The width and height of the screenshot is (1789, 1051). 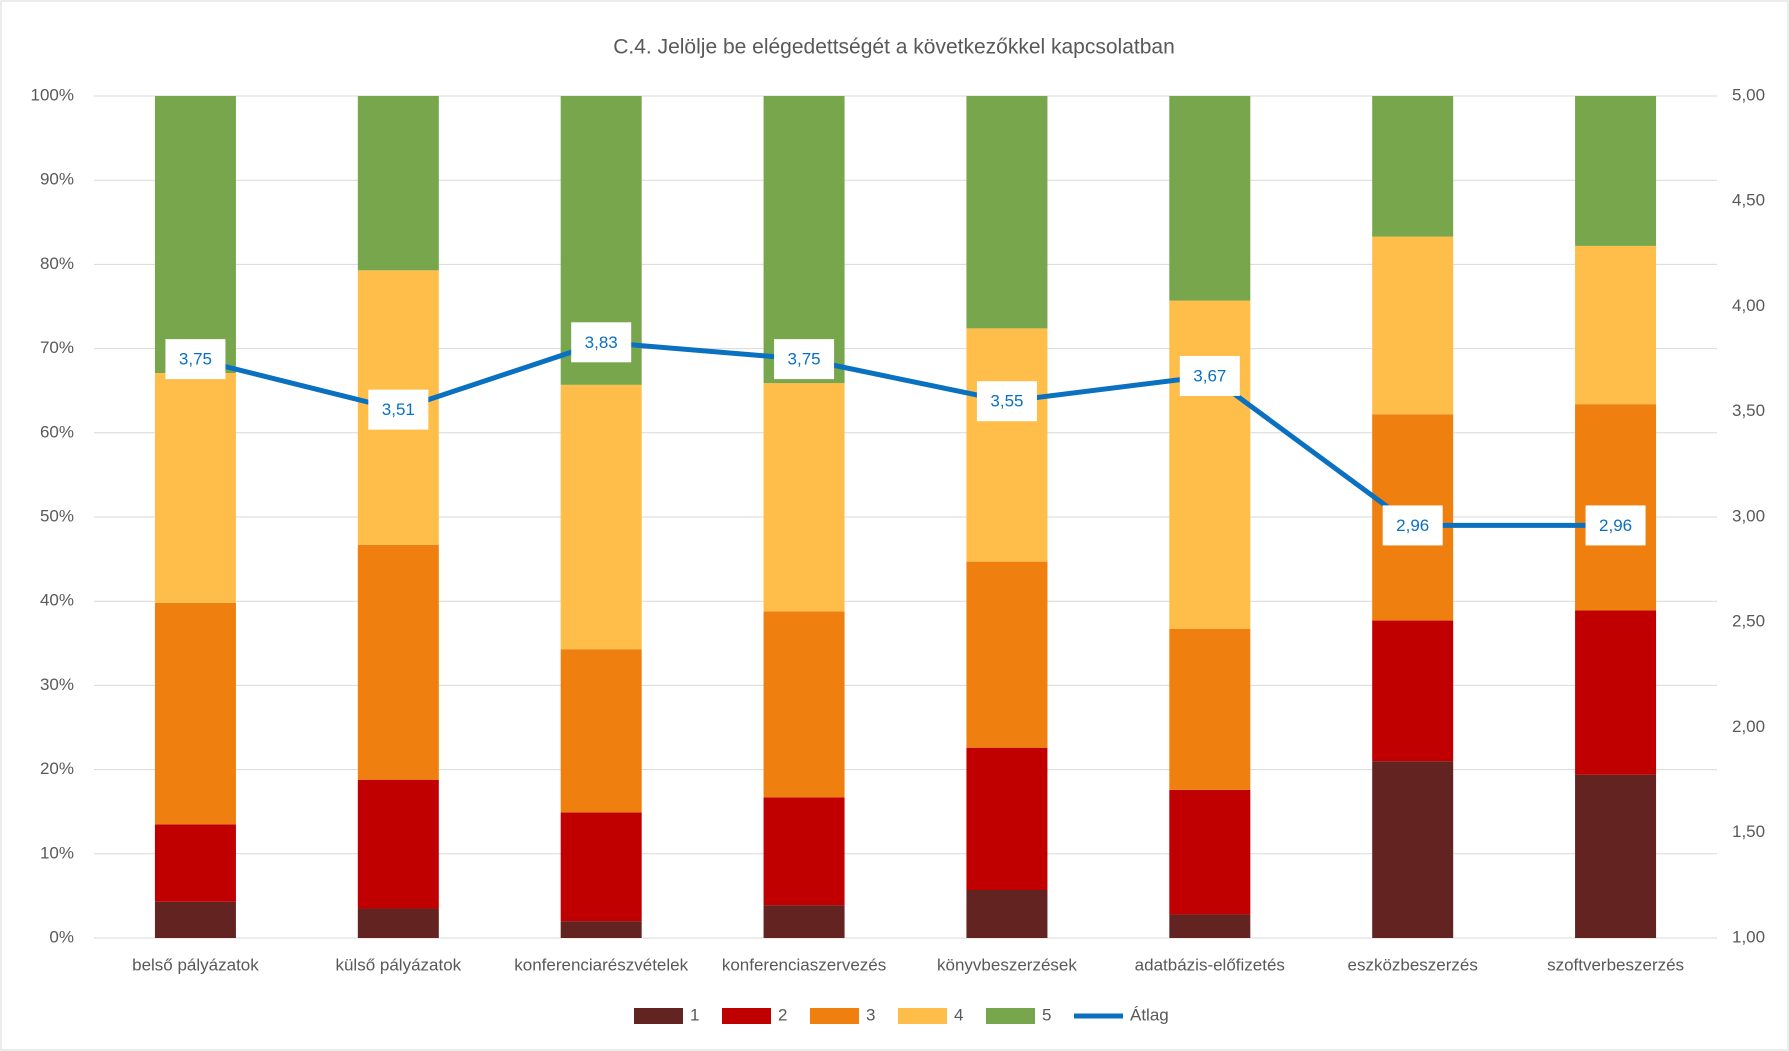 I want to click on y2-tick-label: 2,00, so click(x=1748, y=726).